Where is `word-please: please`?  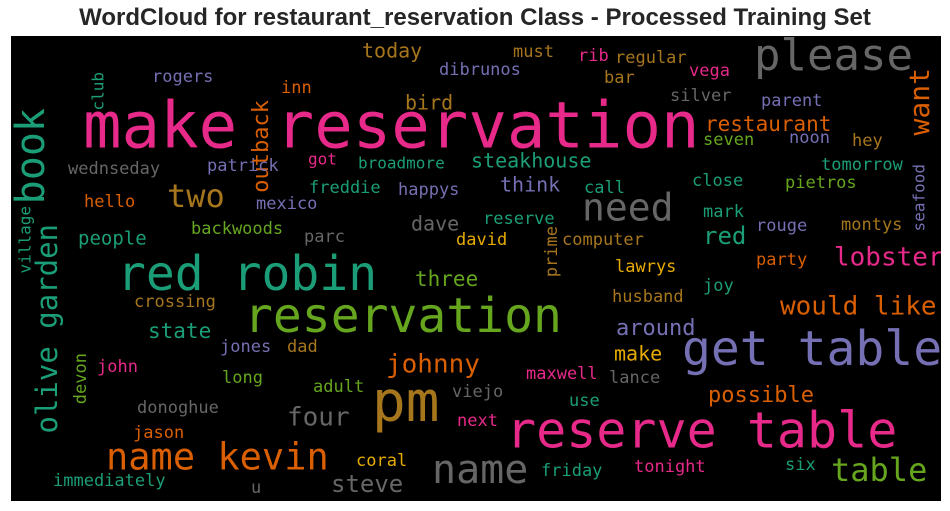
word-please: please is located at coordinates (833, 58).